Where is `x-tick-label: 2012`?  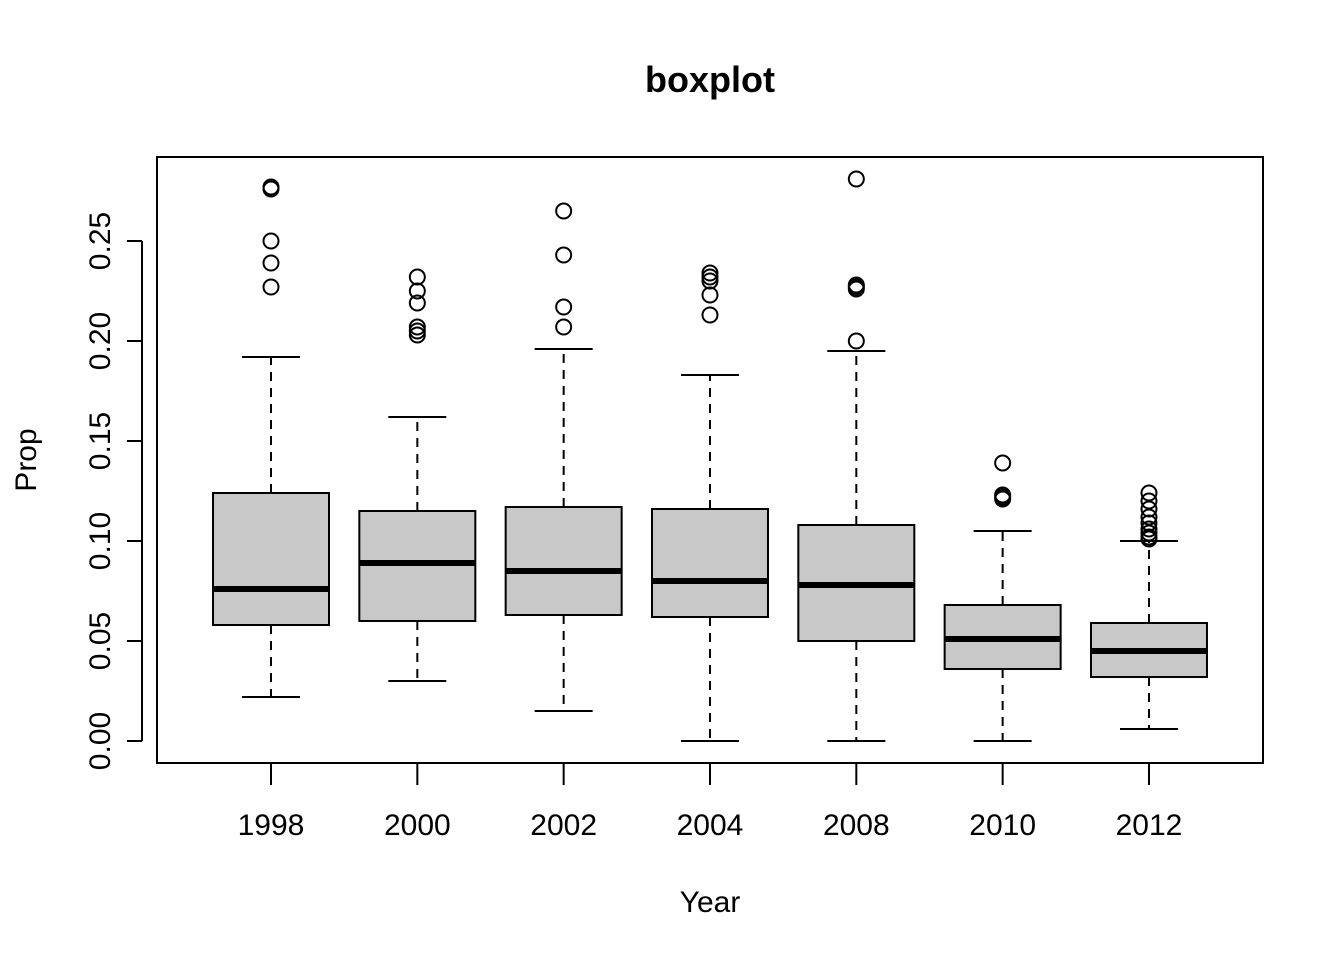
x-tick-label: 2012 is located at coordinates (1149, 825).